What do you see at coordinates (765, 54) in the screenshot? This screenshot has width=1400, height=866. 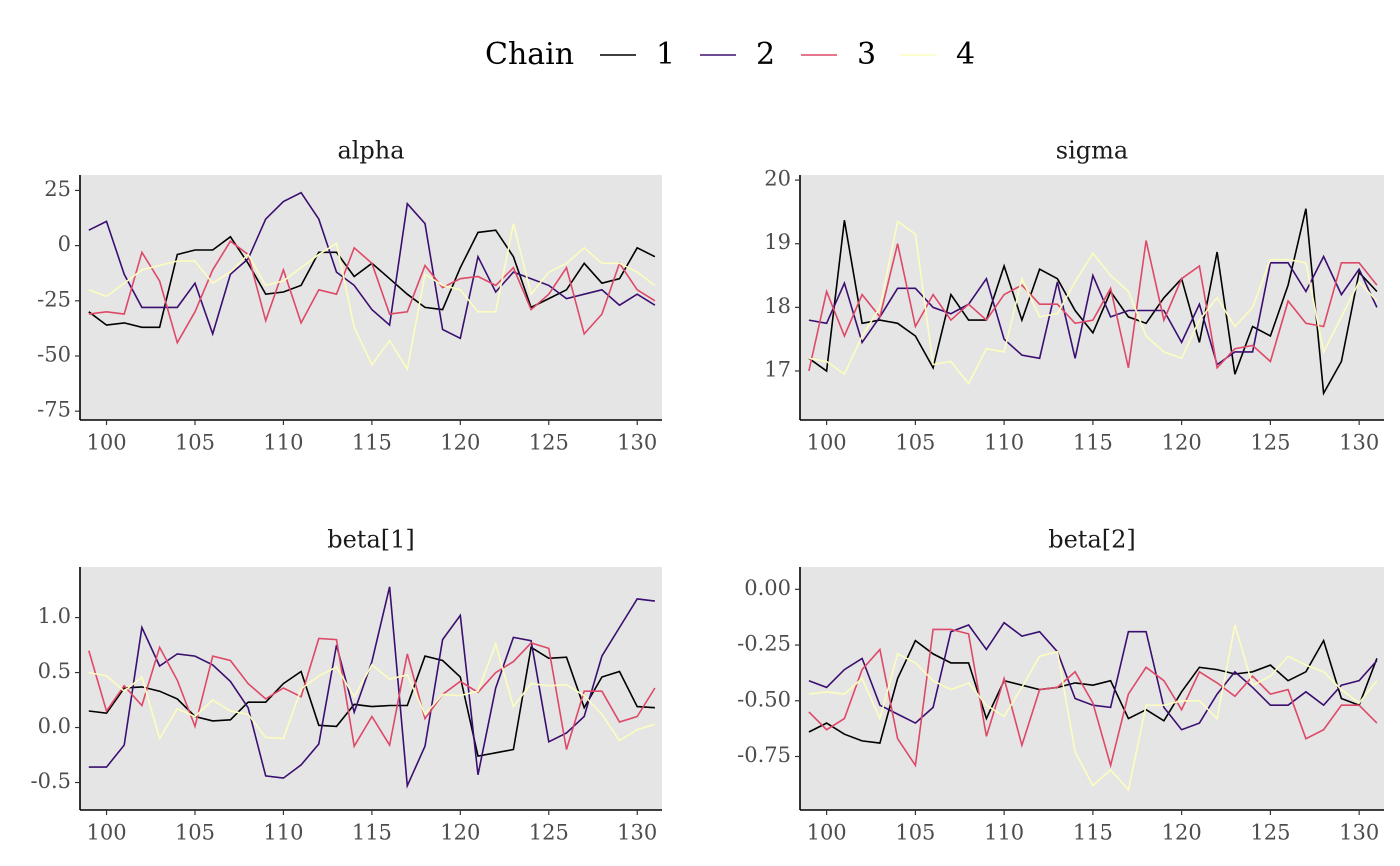 I see `legend-label: 2` at bounding box center [765, 54].